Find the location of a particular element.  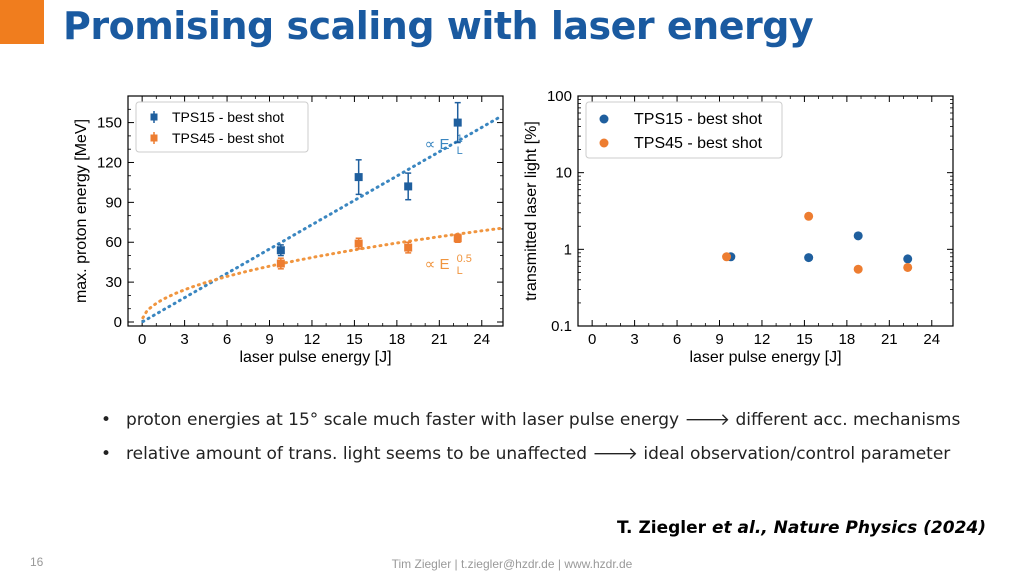

y-tick-label: 0.1 is located at coordinates (561, 326).